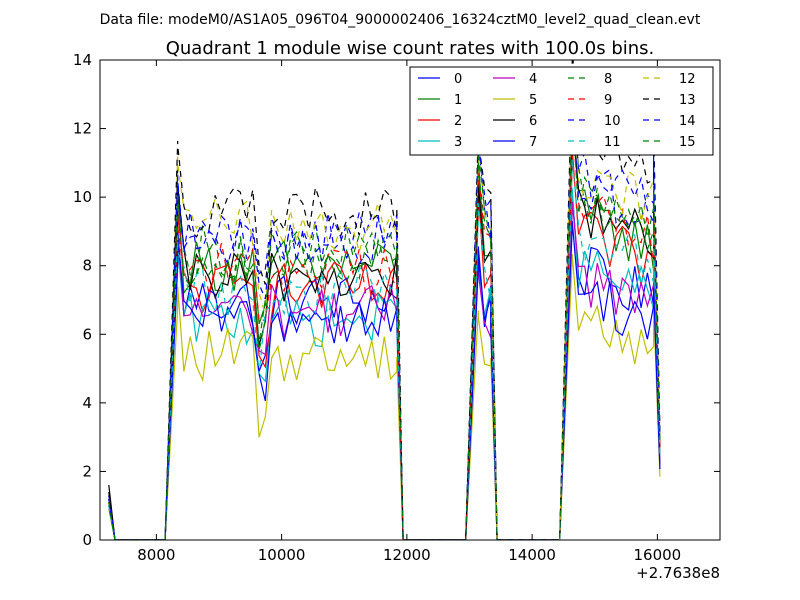 The height and width of the screenshot is (600, 800). Describe the element at coordinates (82, 197) in the screenshot. I see `y-tick-label: 10` at that location.